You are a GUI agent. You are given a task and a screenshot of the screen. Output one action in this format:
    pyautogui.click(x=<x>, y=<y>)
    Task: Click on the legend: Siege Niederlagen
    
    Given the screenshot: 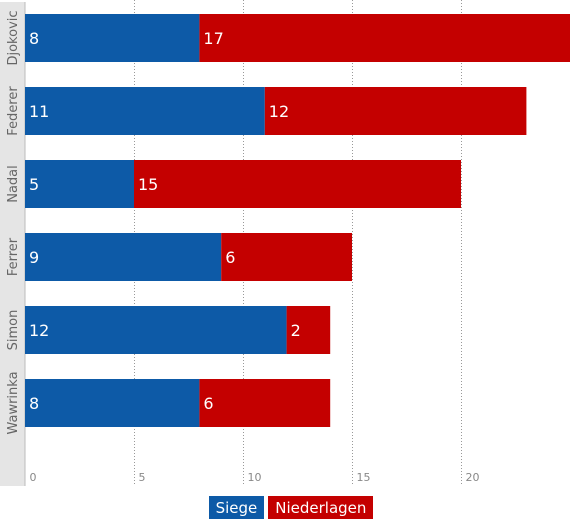 What is the action you would take?
    pyautogui.click(x=291, y=508)
    